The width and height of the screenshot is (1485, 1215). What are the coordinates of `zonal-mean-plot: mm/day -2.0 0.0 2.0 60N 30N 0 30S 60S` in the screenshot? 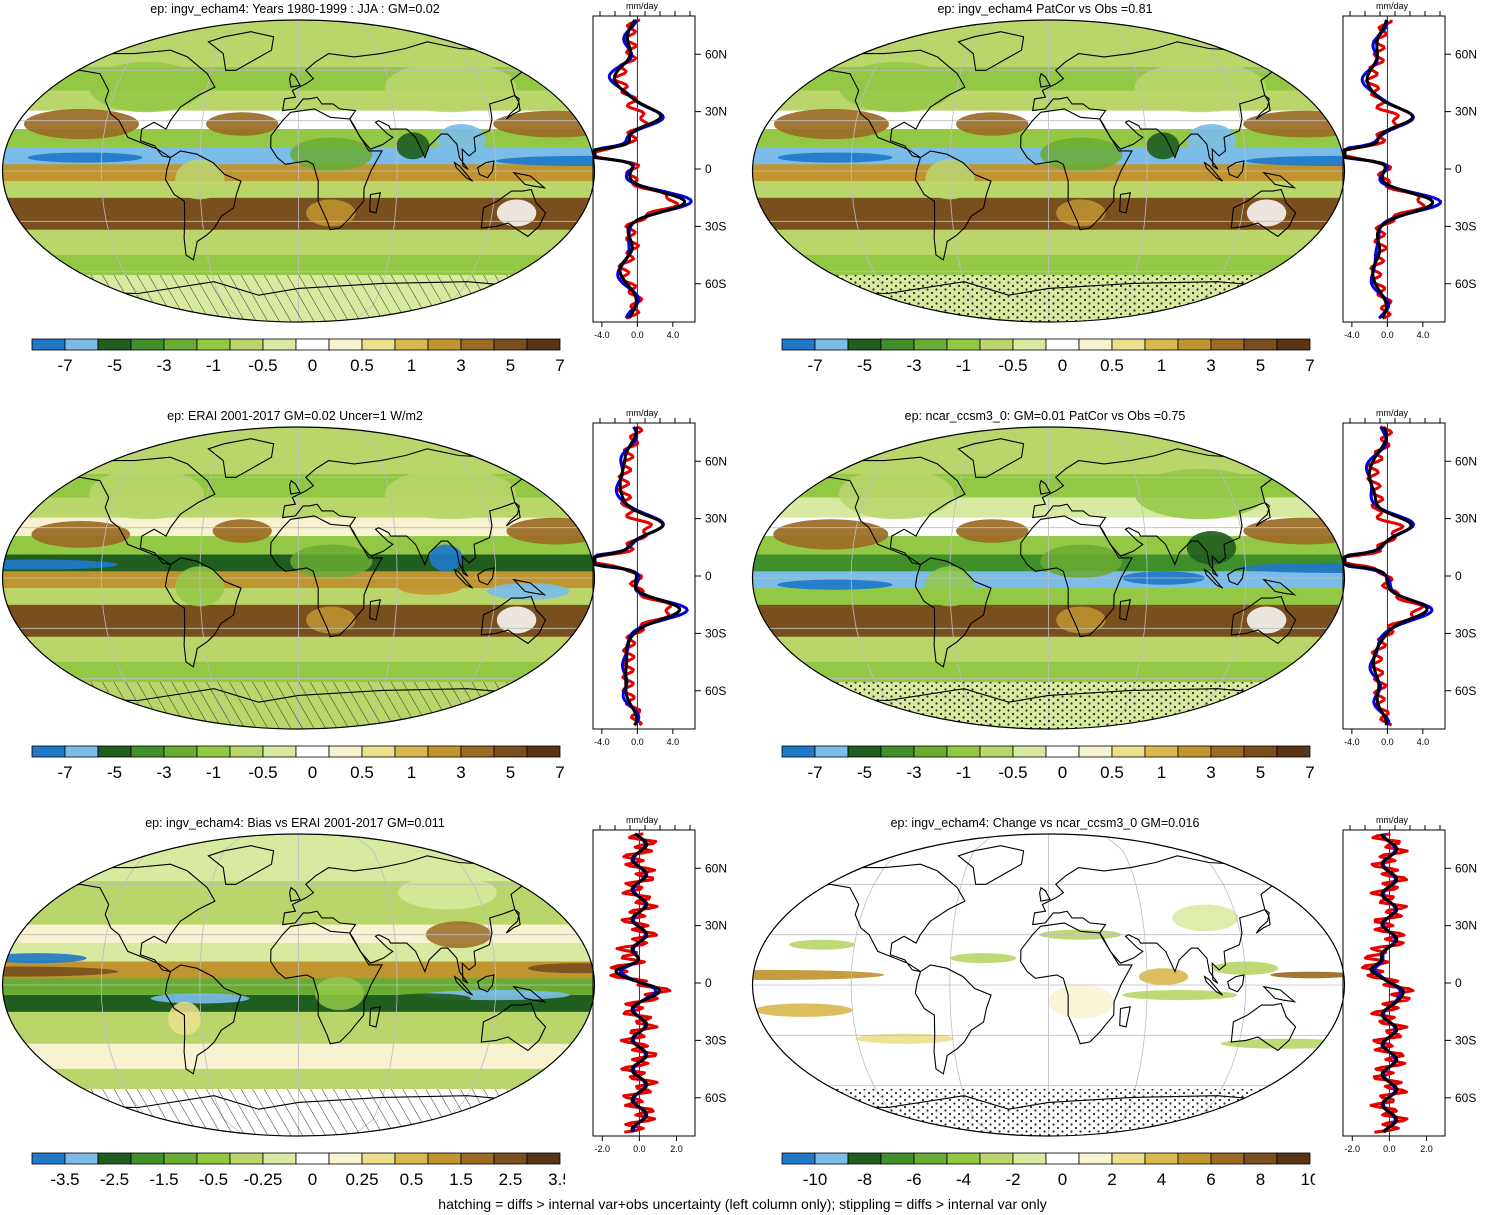 It's located at (659, 984).